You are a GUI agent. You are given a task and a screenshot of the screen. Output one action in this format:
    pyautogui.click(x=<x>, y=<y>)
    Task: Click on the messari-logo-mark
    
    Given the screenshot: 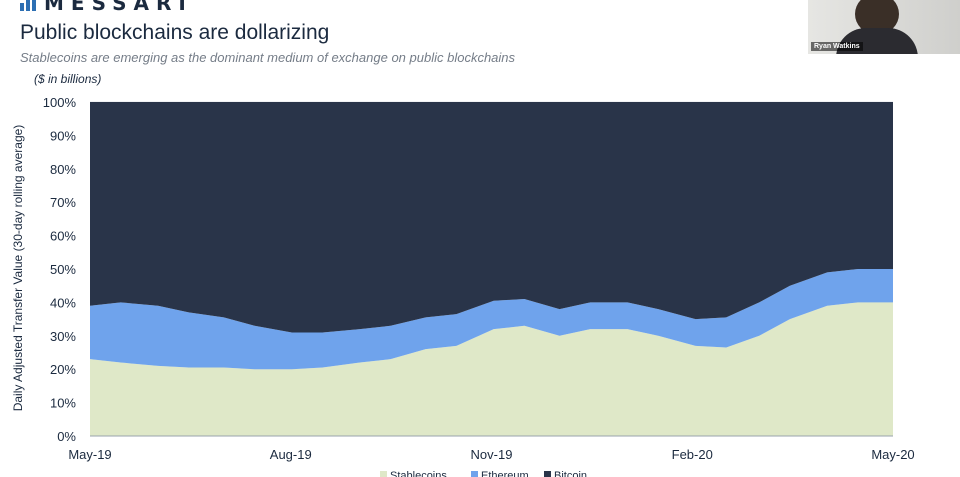 What is the action you would take?
    pyautogui.click(x=28, y=5)
    